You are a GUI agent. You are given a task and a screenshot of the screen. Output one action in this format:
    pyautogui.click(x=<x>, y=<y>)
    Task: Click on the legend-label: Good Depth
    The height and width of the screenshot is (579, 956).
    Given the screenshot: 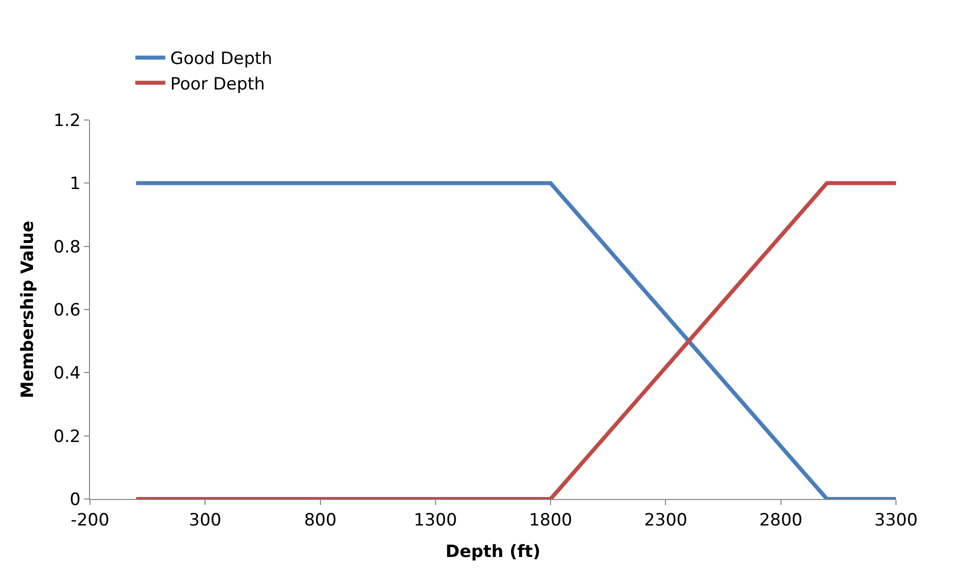 What is the action you would take?
    pyautogui.click(x=221, y=59)
    